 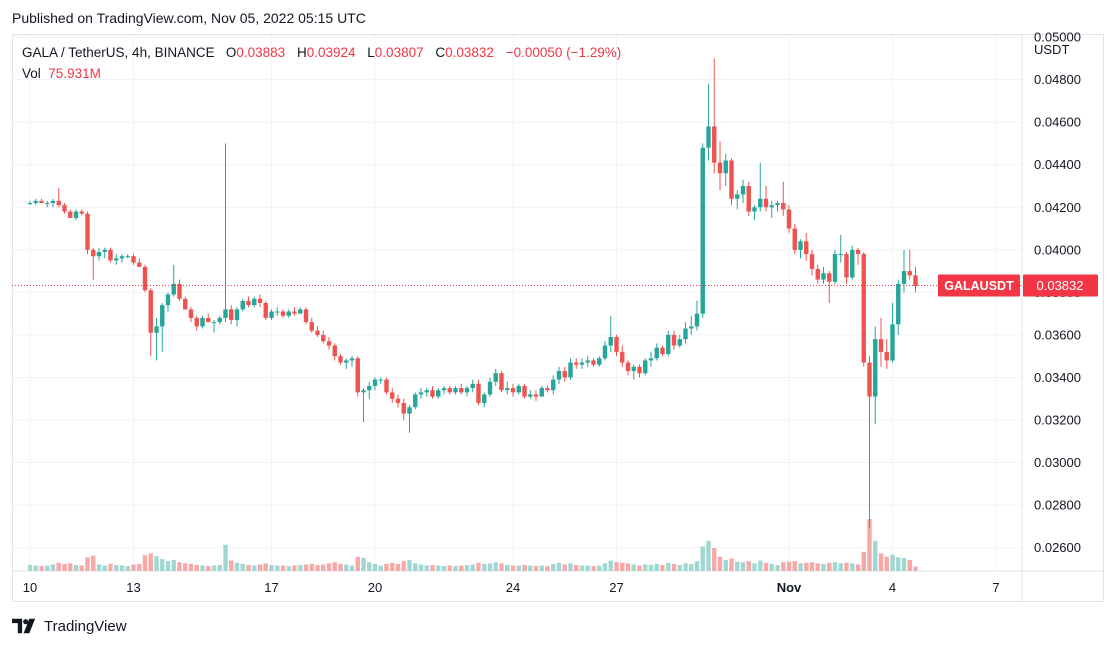 What do you see at coordinates (301, 52) in the screenshot?
I see `high-label: H` at bounding box center [301, 52].